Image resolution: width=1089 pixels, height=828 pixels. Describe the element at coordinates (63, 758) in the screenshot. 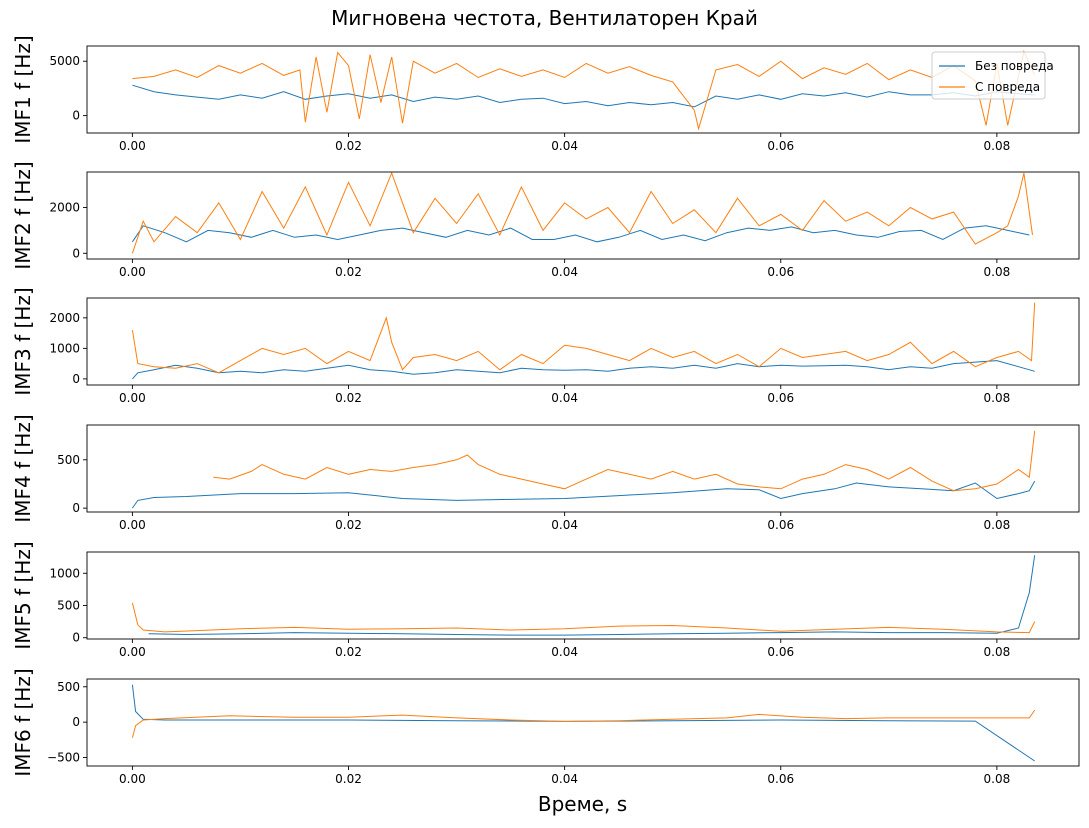

I see `y-tick-label: −500` at that location.